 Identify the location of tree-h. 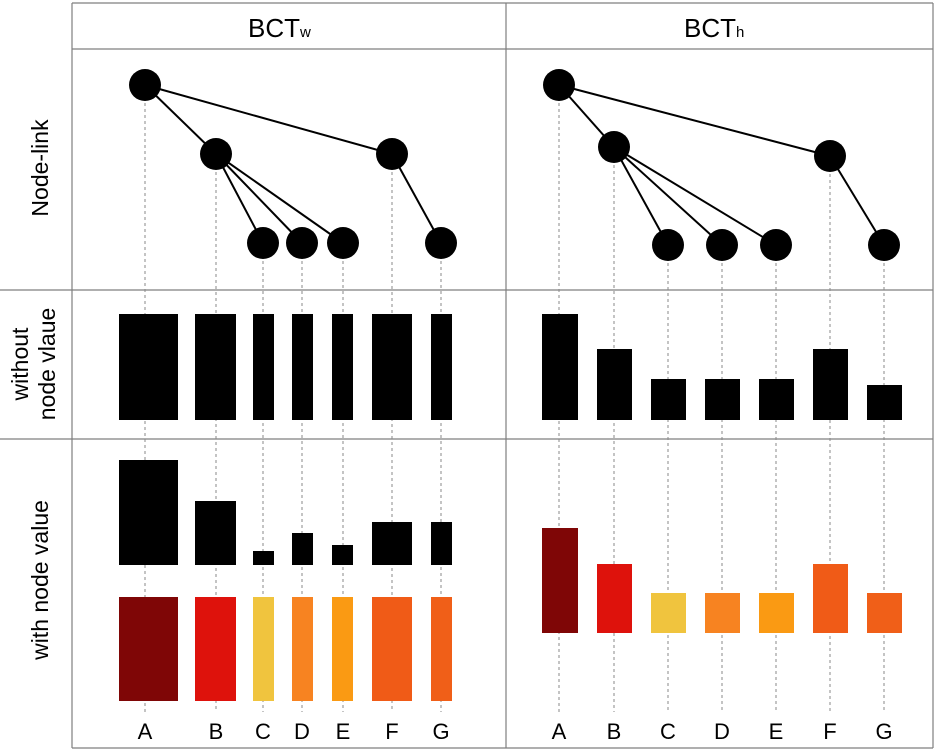
(721, 165).